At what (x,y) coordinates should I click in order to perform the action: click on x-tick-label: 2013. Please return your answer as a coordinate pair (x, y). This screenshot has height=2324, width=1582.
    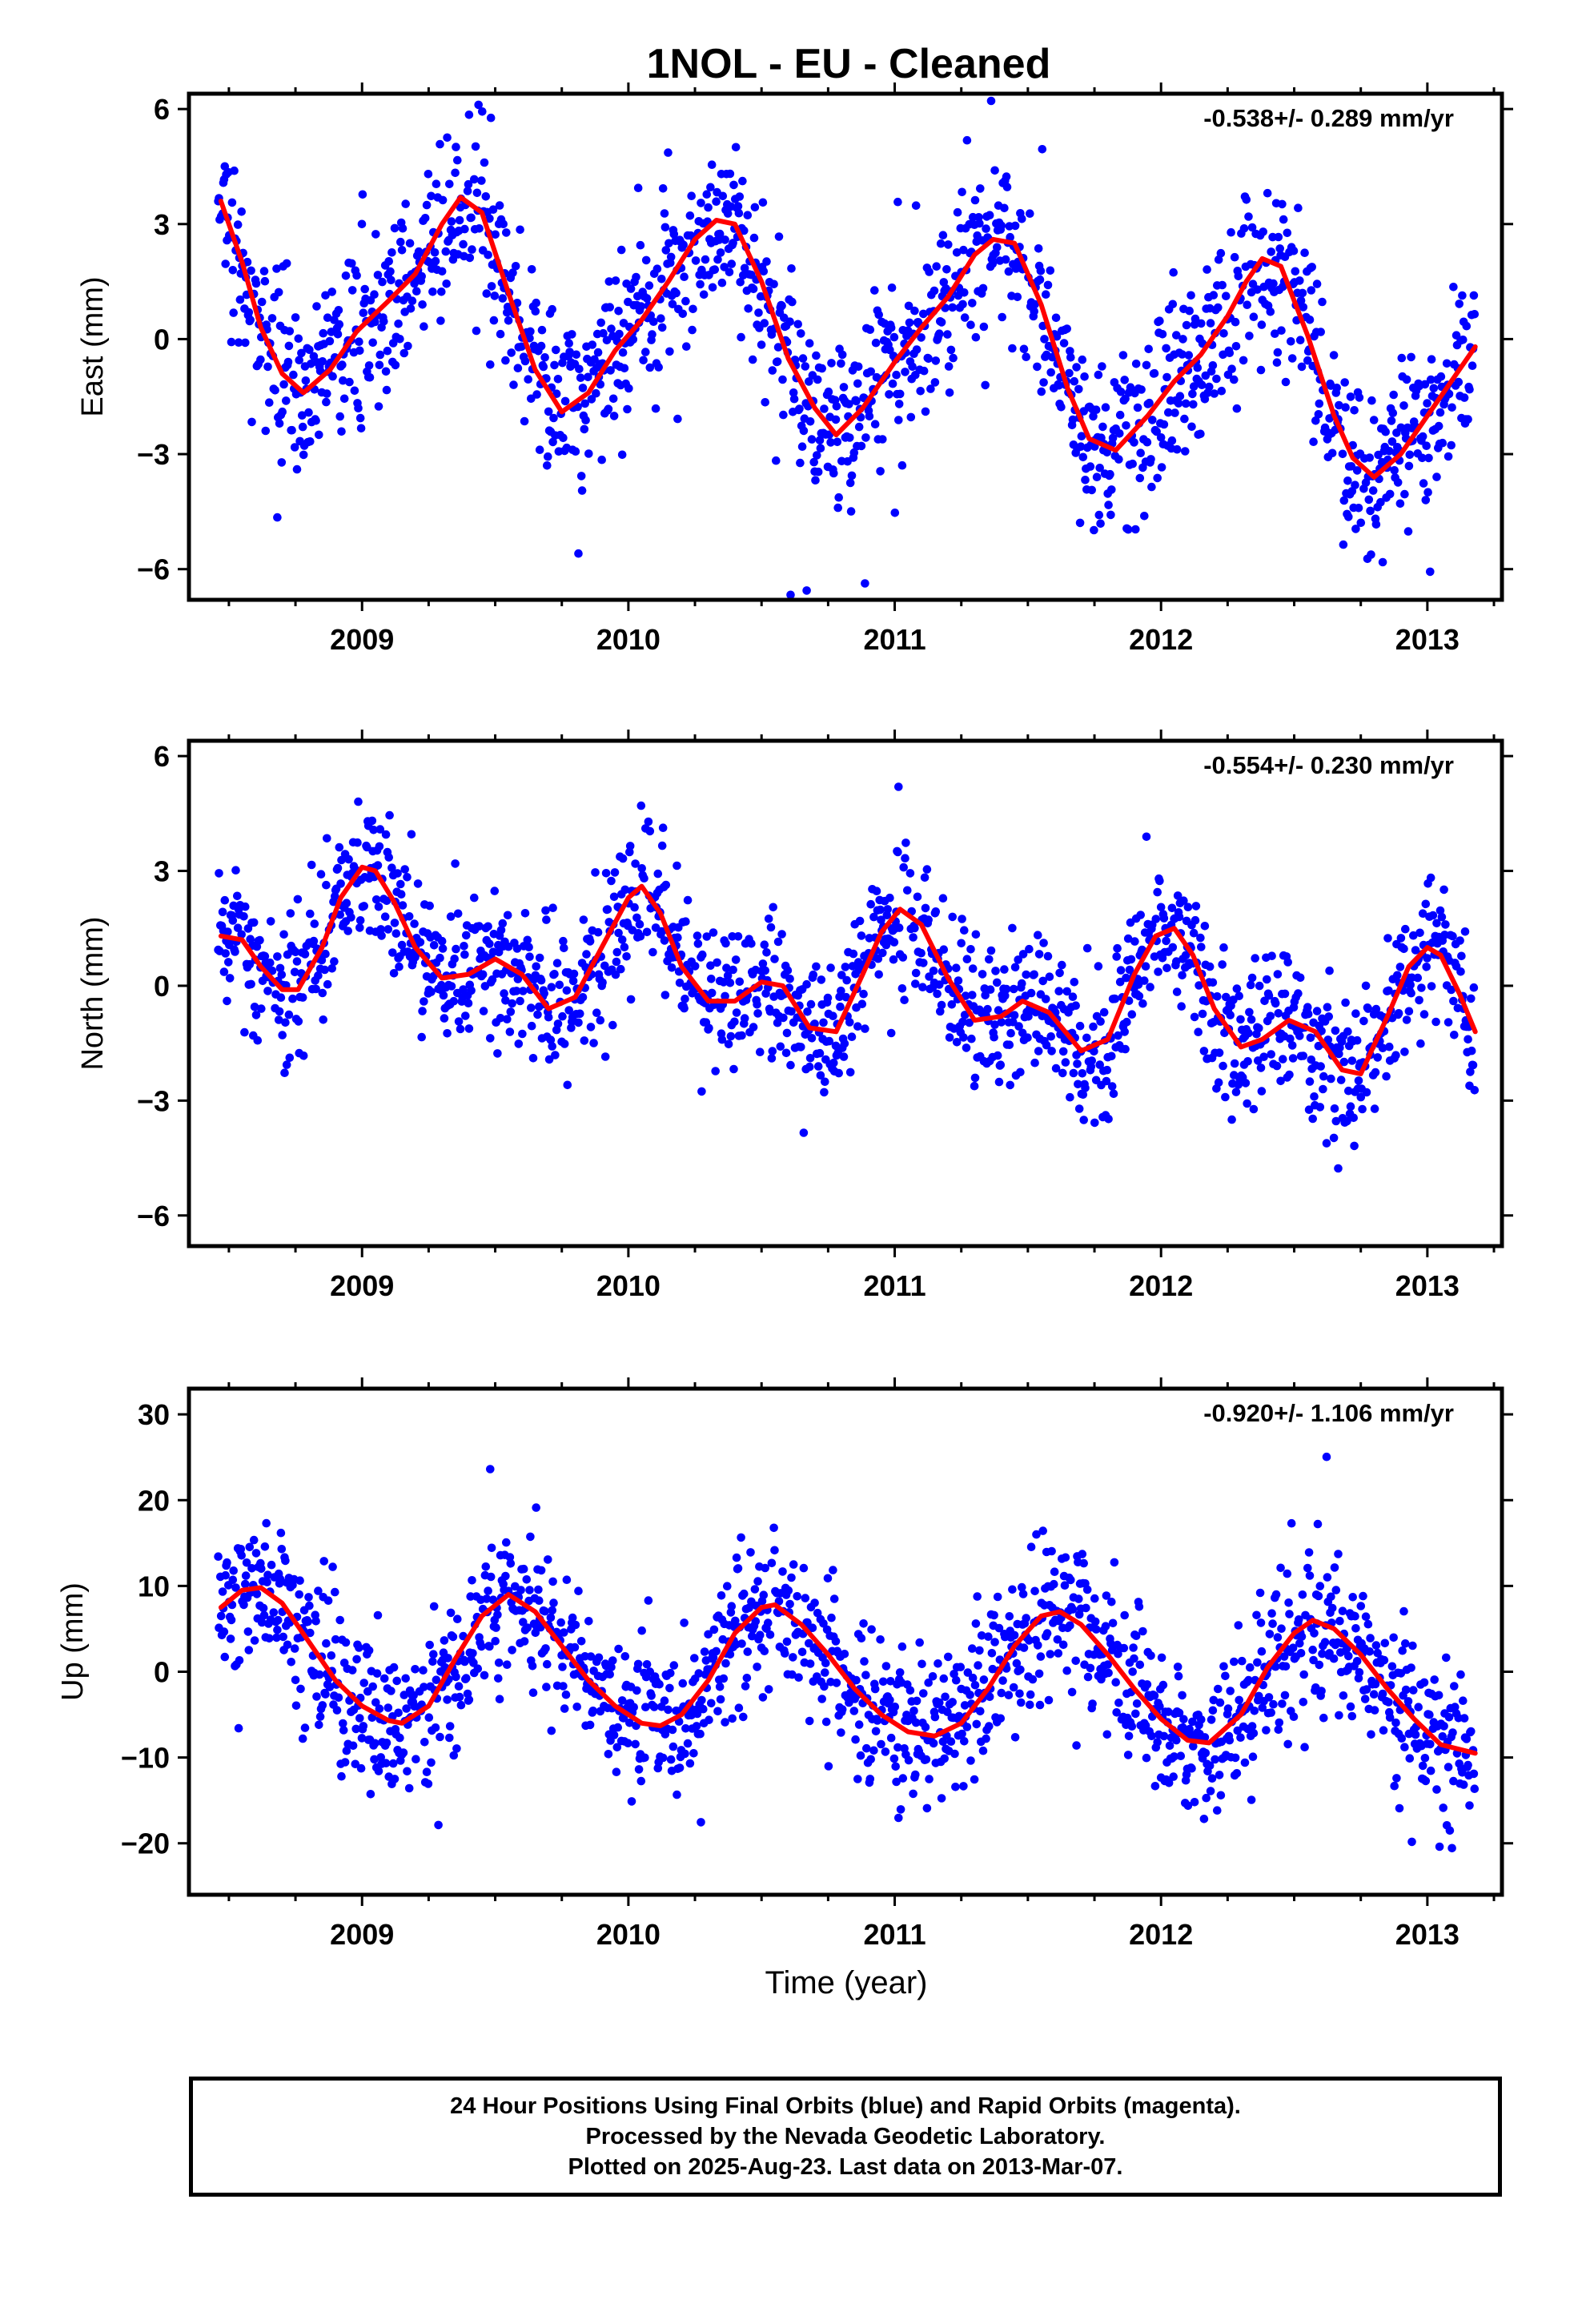
    Looking at the image, I should click on (1427, 1285).